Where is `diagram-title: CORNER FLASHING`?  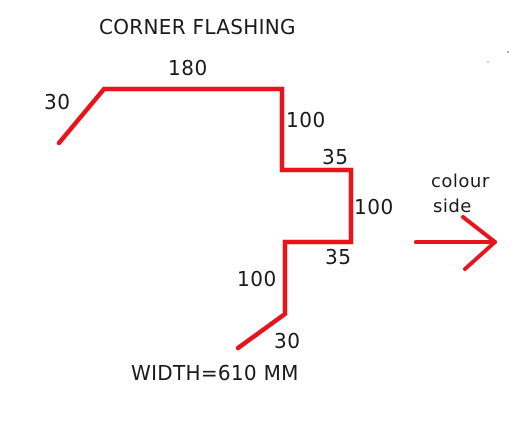 diagram-title: CORNER FLASHING is located at coordinates (197, 27).